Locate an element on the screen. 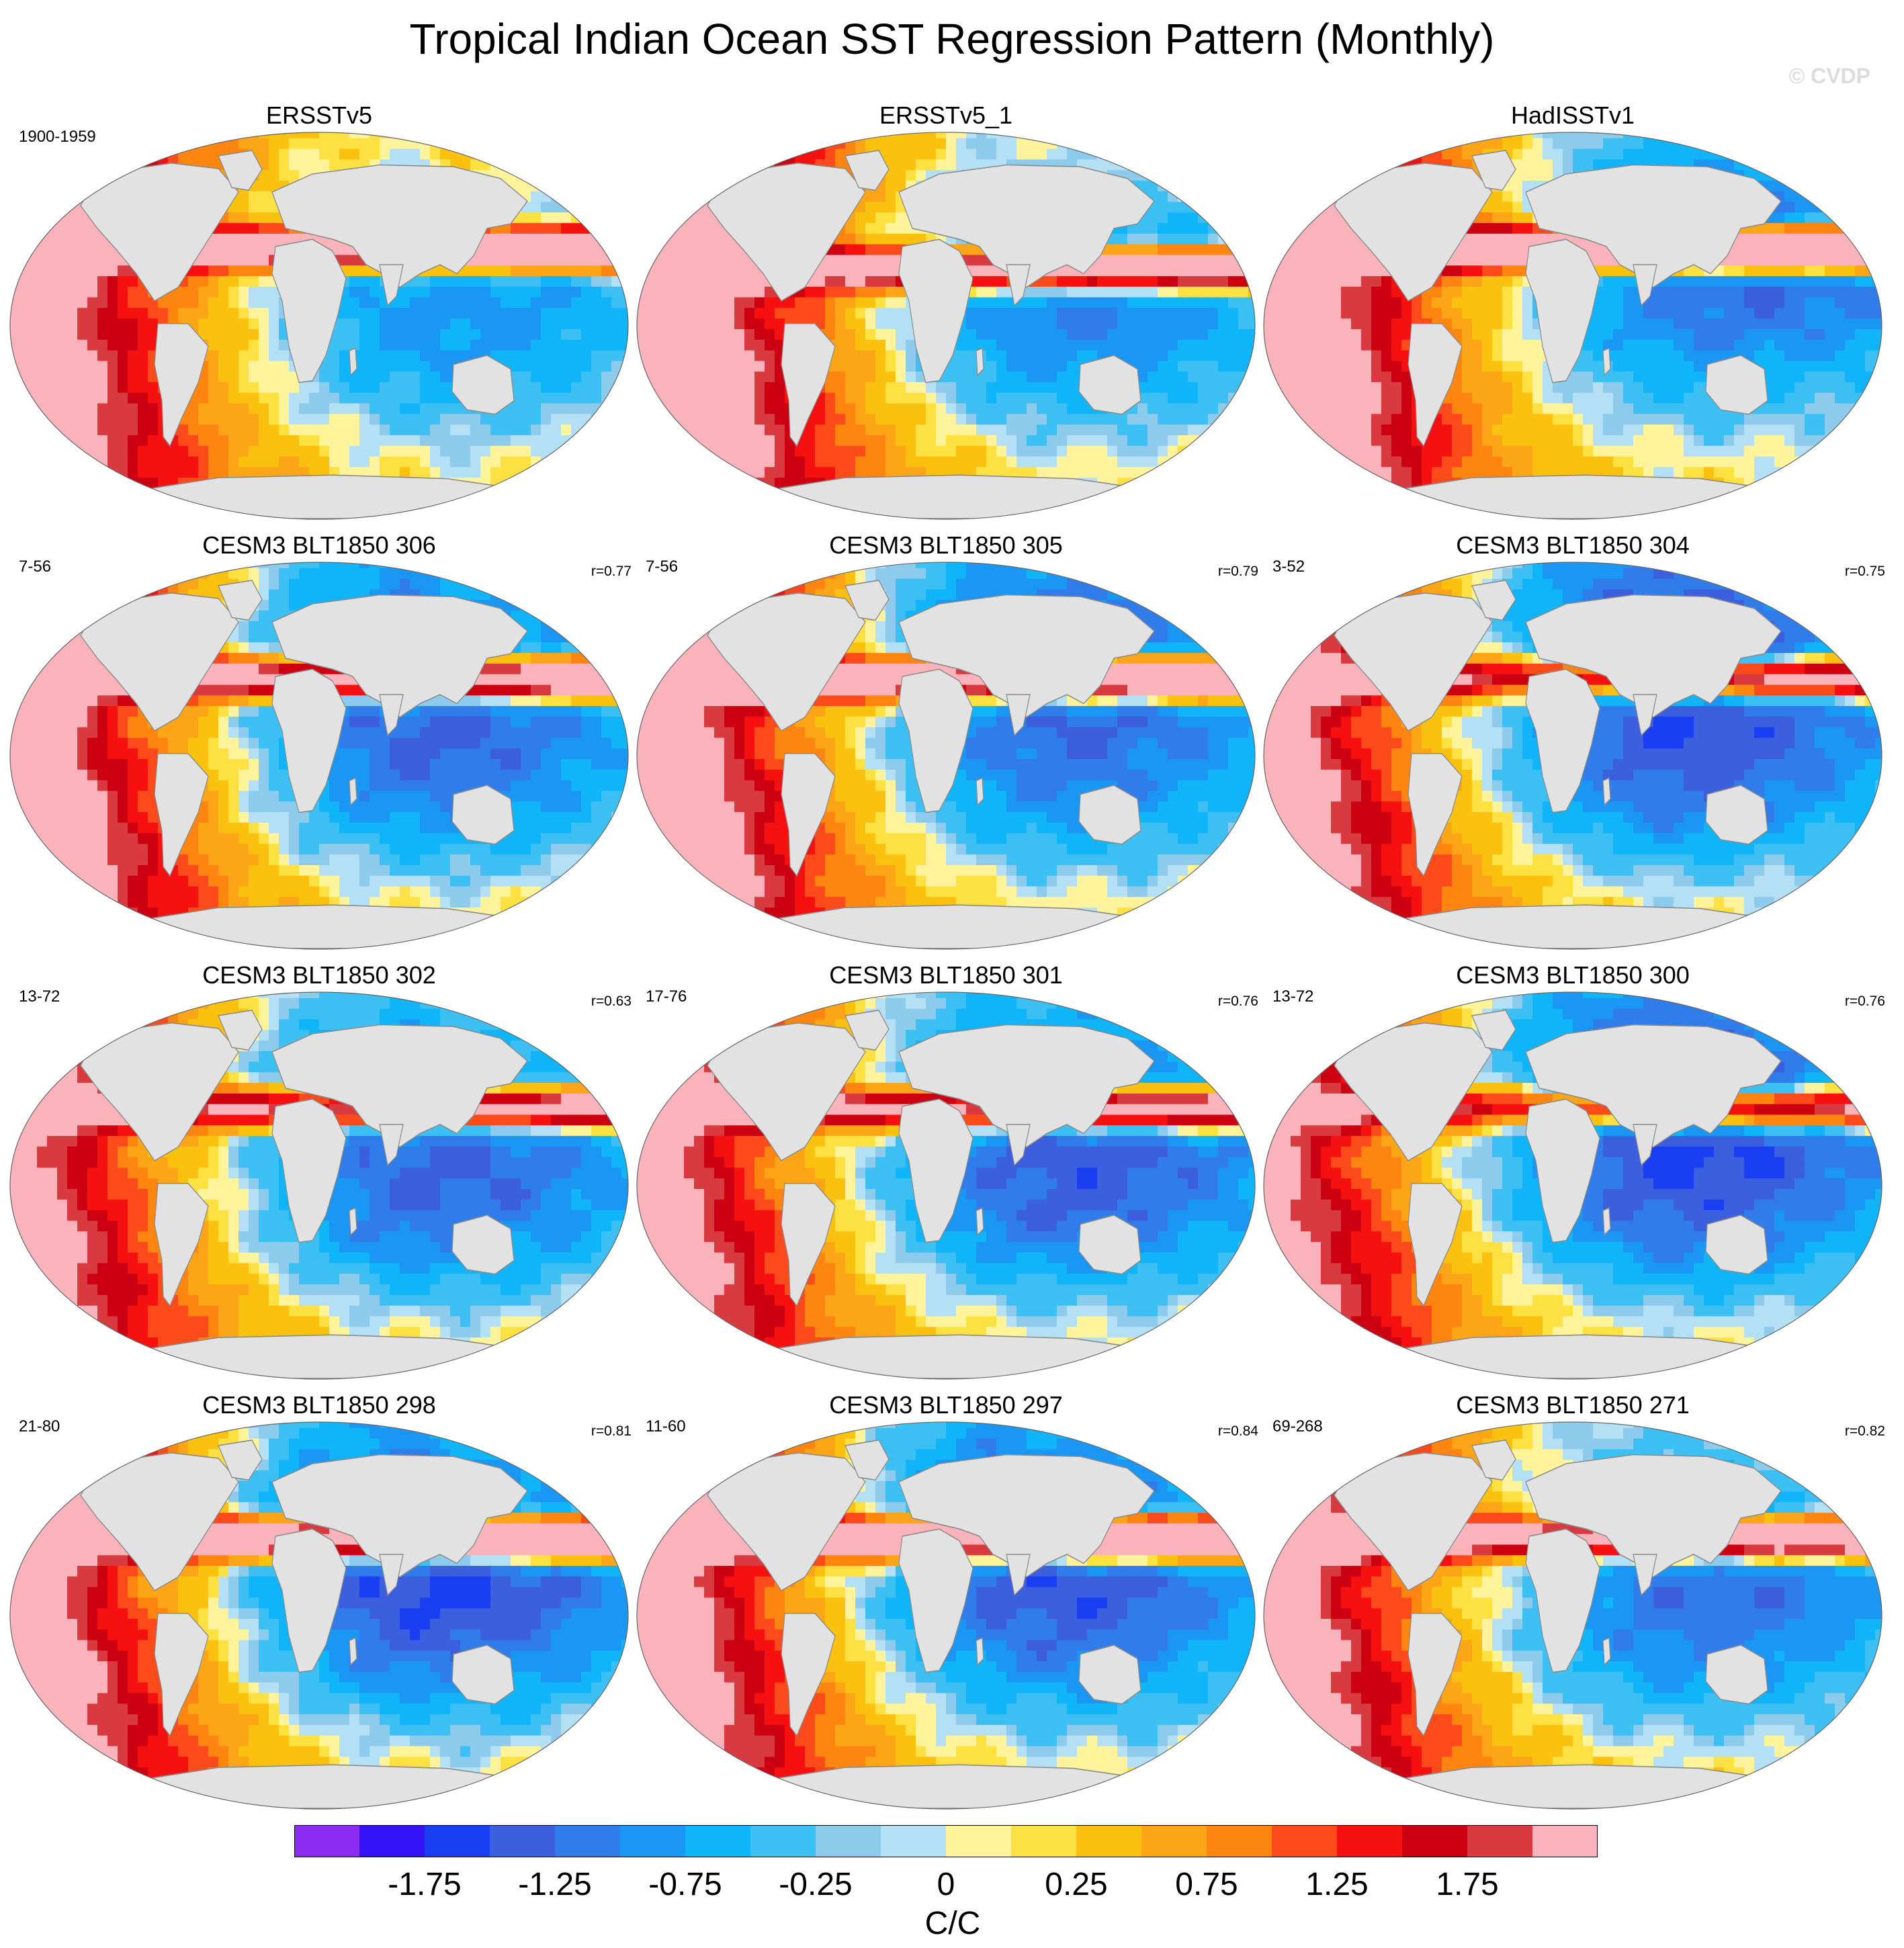 The height and width of the screenshot is (1948, 1904). panel-title: ERSSTv5 is located at coordinates (319, 115).